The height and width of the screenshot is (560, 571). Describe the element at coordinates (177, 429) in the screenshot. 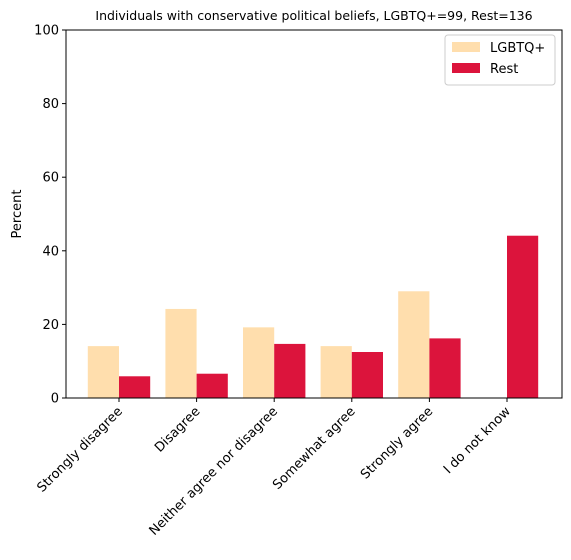

I see `x-tick-label: Disagree` at that location.